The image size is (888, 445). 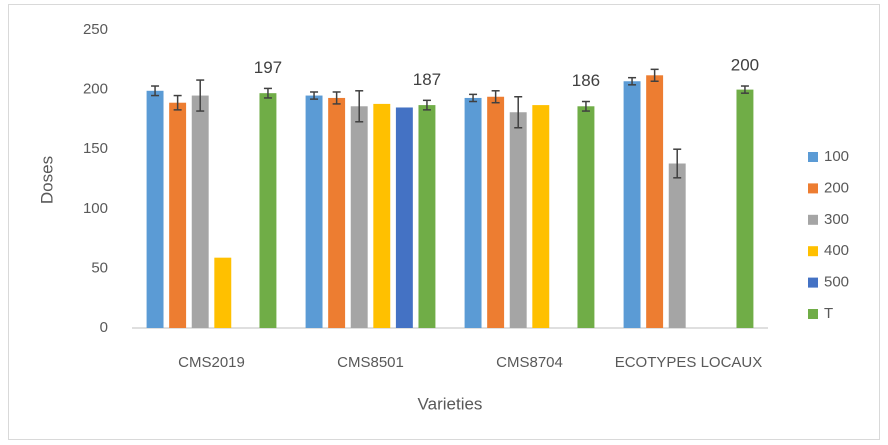 I want to click on legend-label: 500, so click(x=836, y=282).